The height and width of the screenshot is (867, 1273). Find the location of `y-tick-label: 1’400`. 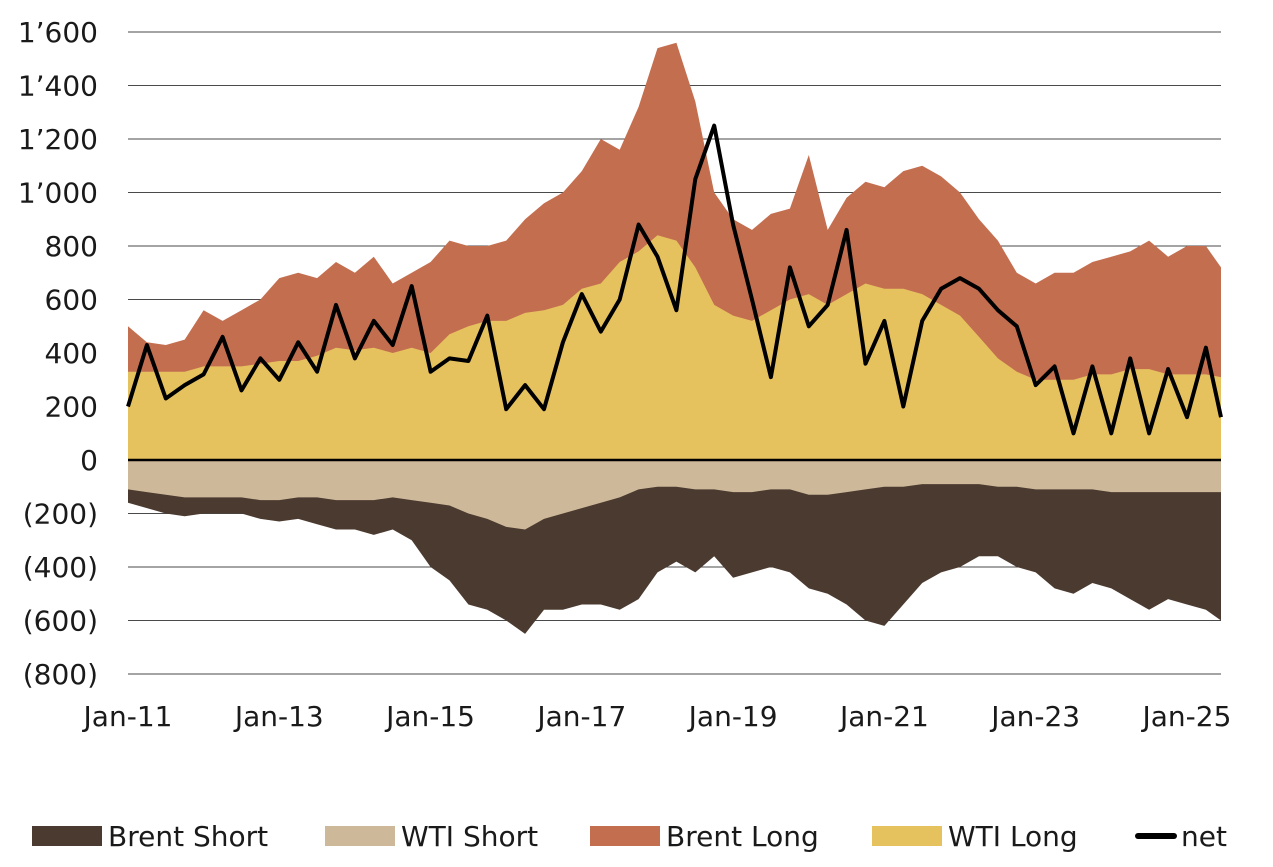

y-tick-label: 1’400 is located at coordinates (58, 86).